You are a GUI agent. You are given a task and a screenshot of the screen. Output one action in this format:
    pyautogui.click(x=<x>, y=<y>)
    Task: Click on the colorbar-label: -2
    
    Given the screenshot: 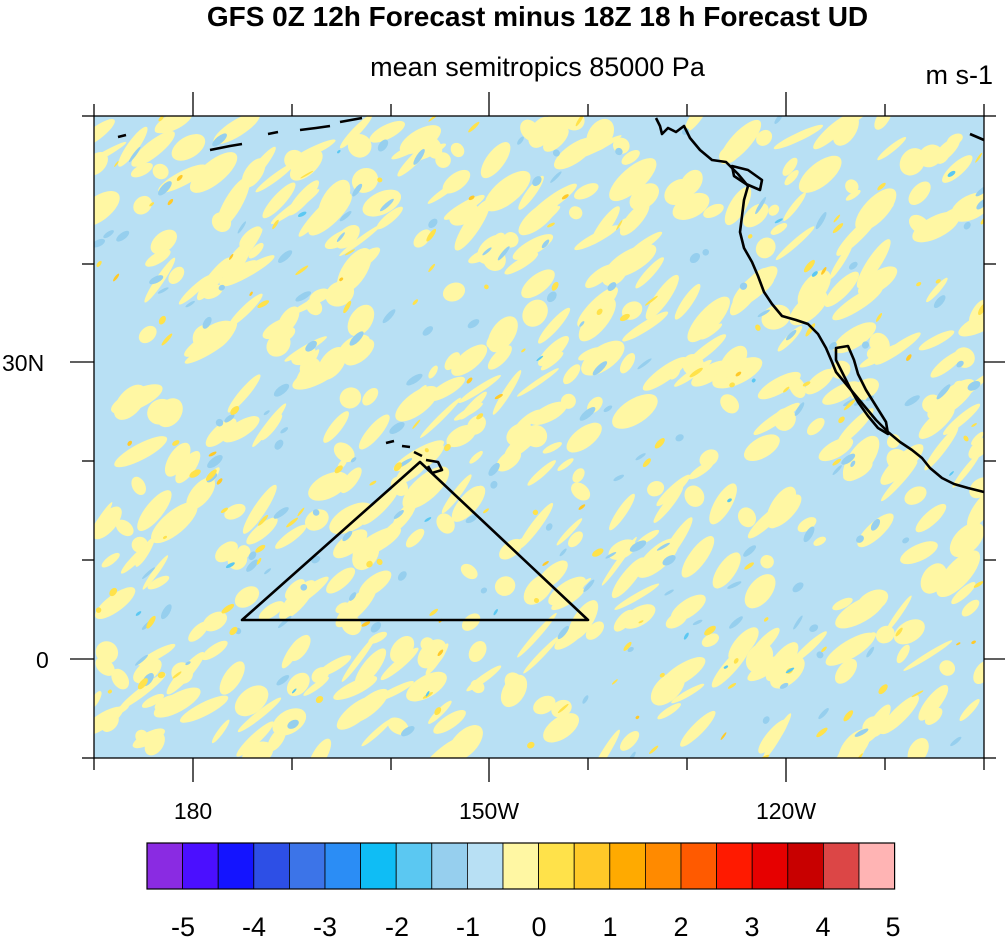 What is the action you would take?
    pyautogui.click(x=397, y=927)
    